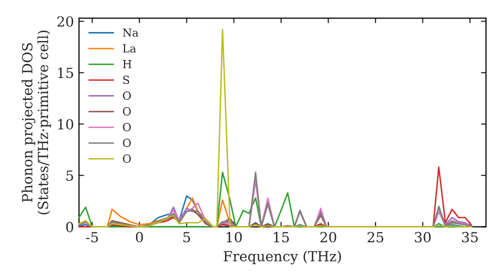  Describe the element at coordinates (65, 21) in the screenshot. I see `y-tick-label: 20` at that location.